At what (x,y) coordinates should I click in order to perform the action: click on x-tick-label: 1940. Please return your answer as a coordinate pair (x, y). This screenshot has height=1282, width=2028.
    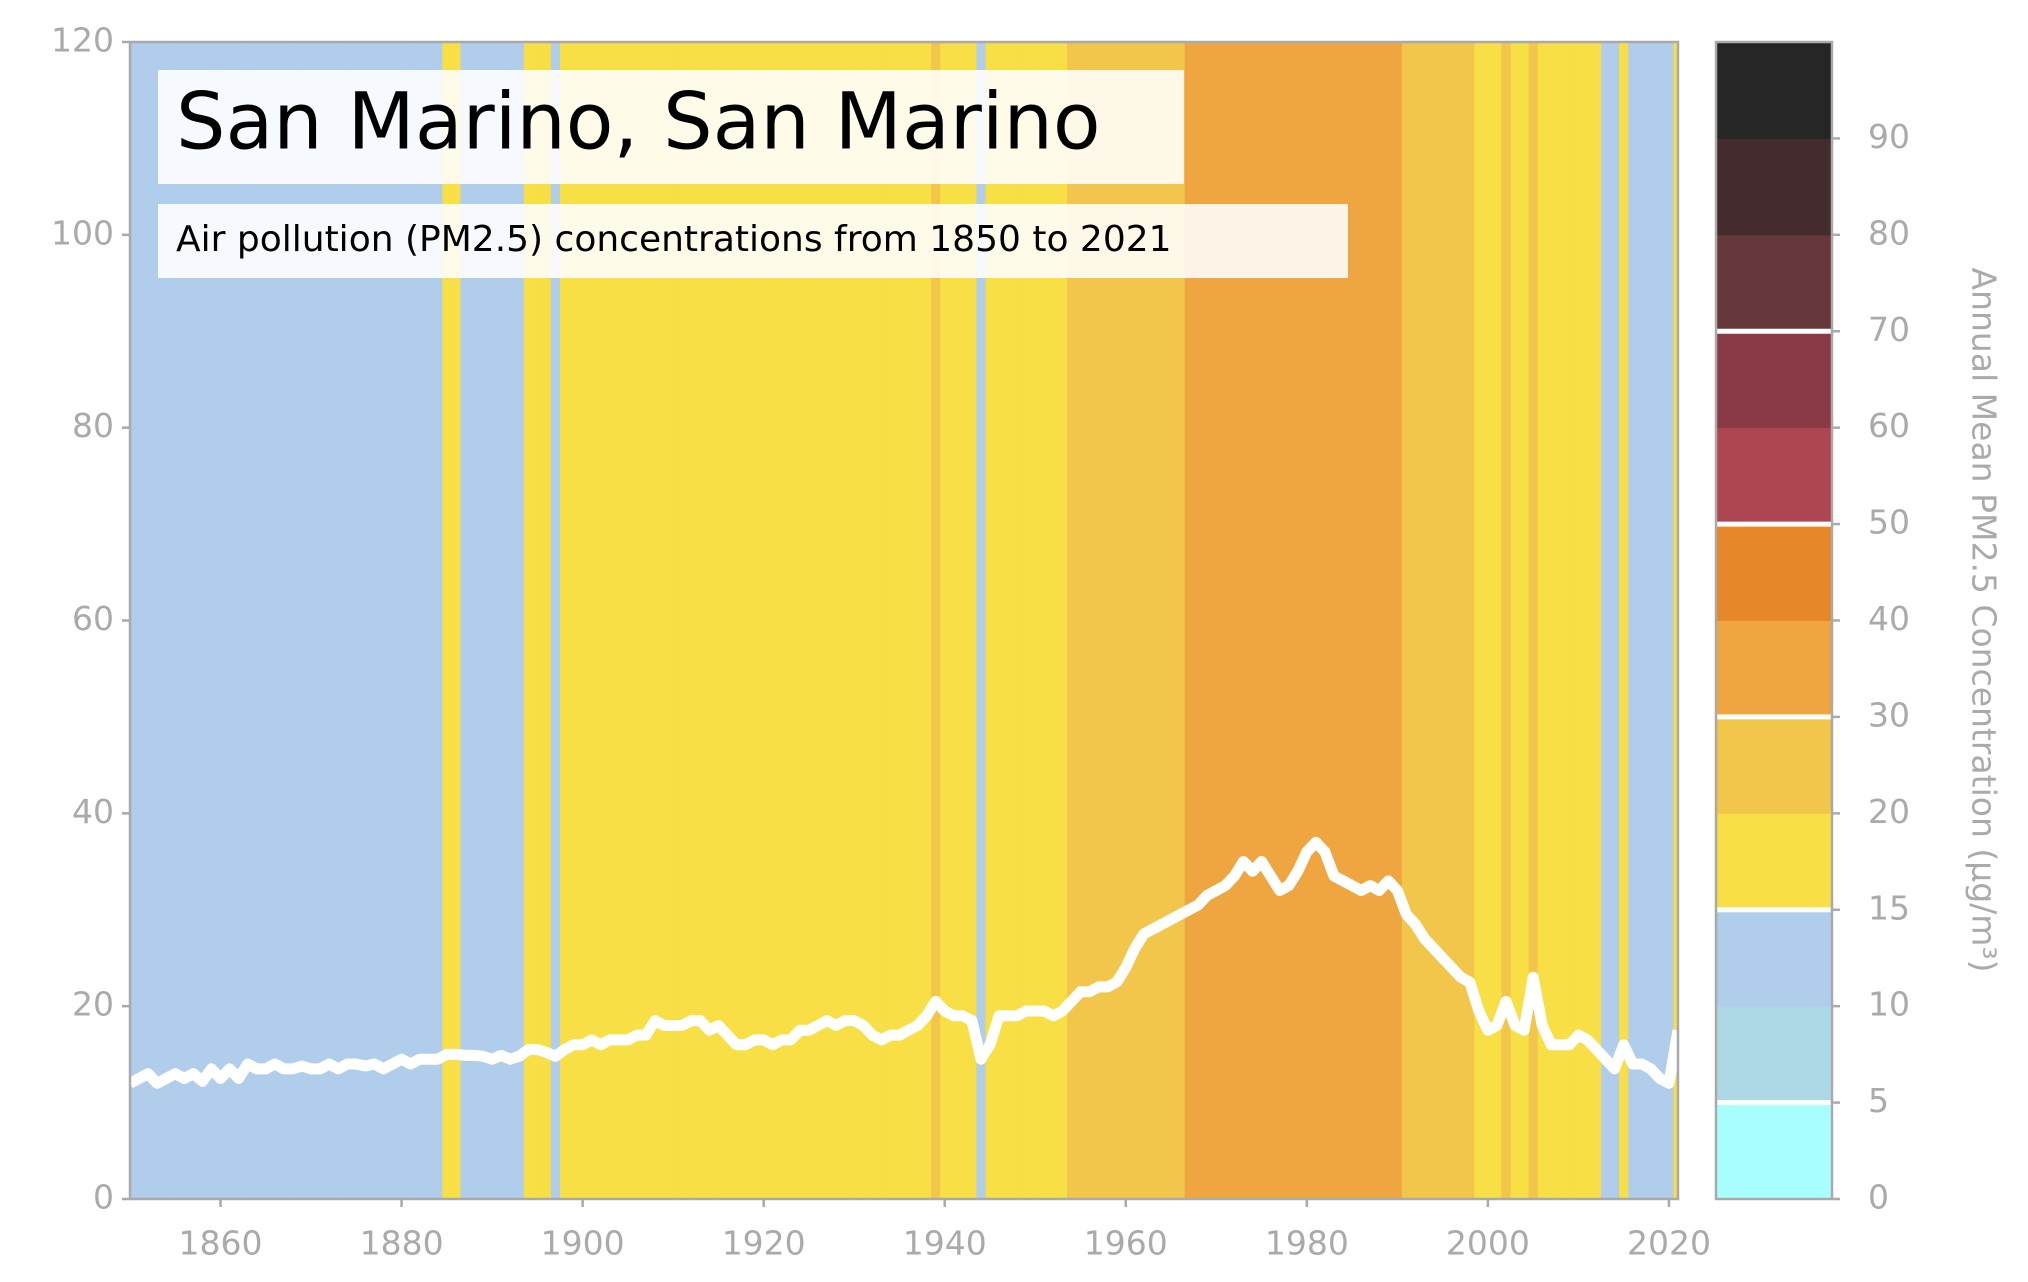
    Looking at the image, I should click on (945, 1243).